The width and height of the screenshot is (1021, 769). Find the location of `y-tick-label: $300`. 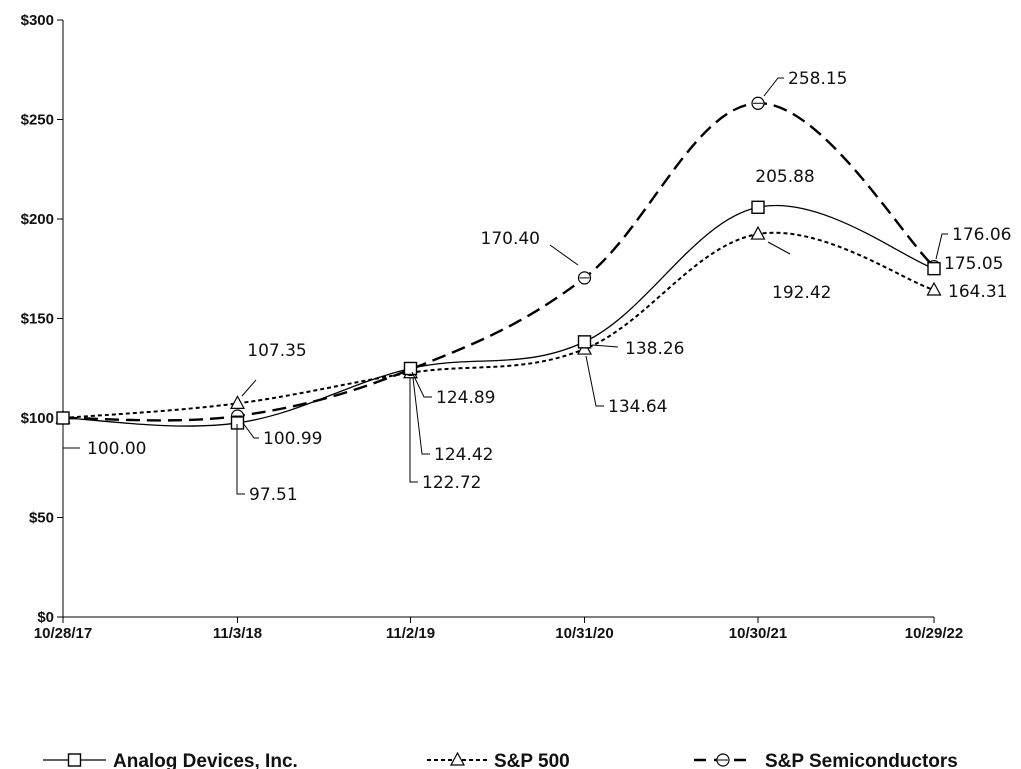

y-tick-label: $300 is located at coordinates (37, 20).